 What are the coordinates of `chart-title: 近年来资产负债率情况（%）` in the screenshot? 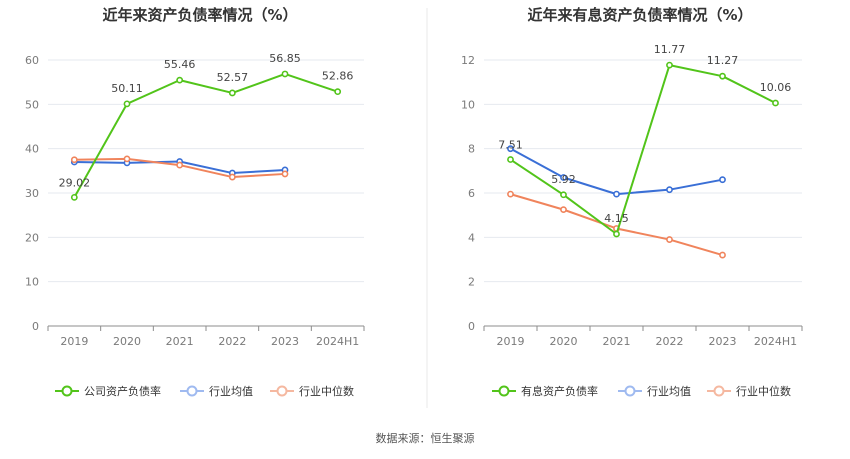 It's located at (199, 15).